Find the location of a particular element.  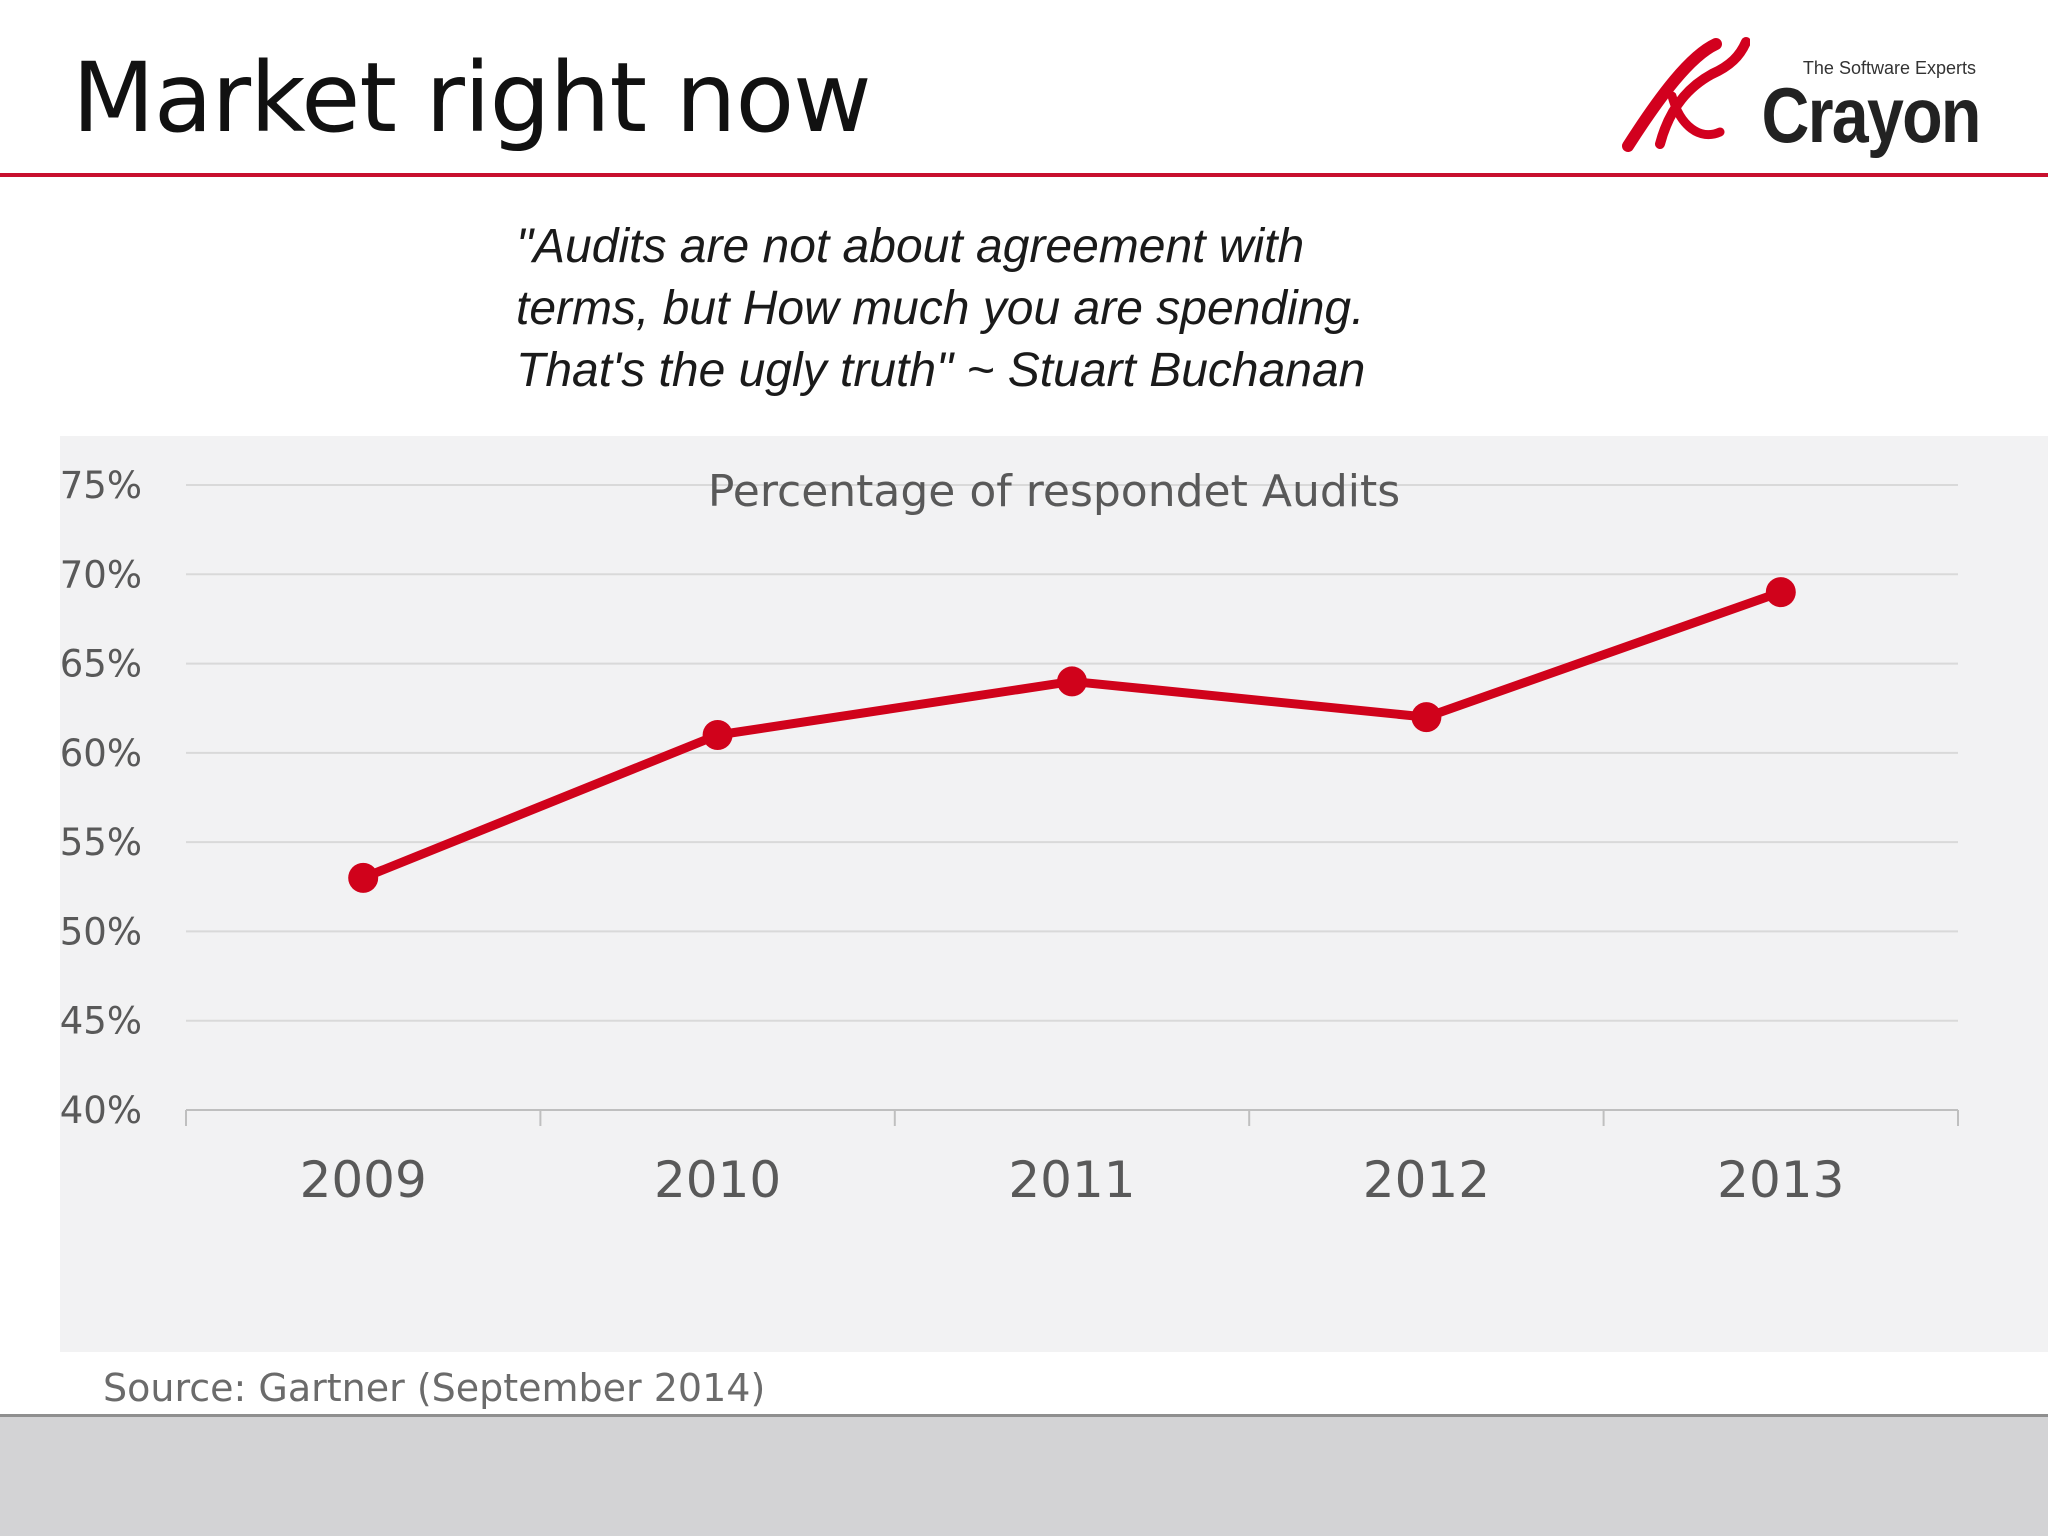

quote-line: "Audits are not about agreement with is located at coordinates (910, 246).